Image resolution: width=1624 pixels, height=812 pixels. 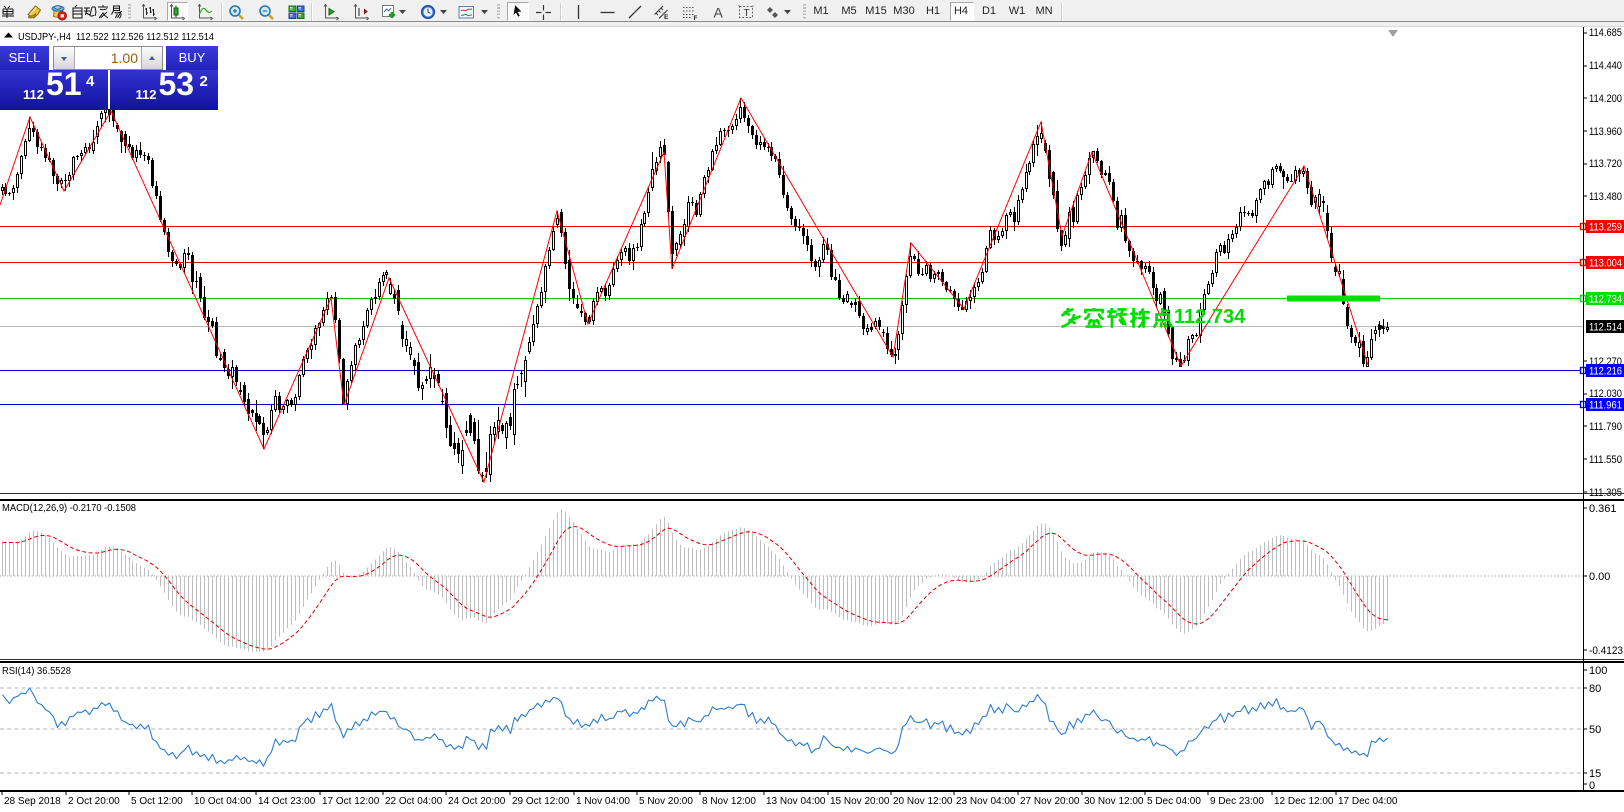 What do you see at coordinates (69, 508) in the screenshot?
I see `svg-text: MACD(12,26,9) -0.2170 -0.1508` at bounding box center [69, 508].